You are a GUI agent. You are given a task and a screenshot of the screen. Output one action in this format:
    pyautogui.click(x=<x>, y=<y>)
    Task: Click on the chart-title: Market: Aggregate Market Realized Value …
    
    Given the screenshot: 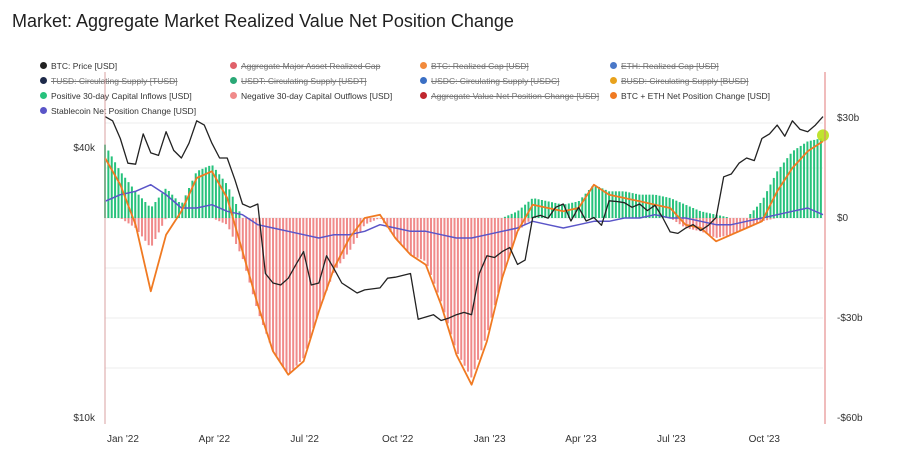 What is the action you would take?
    pyautogui.click(x=263, y=21)
    